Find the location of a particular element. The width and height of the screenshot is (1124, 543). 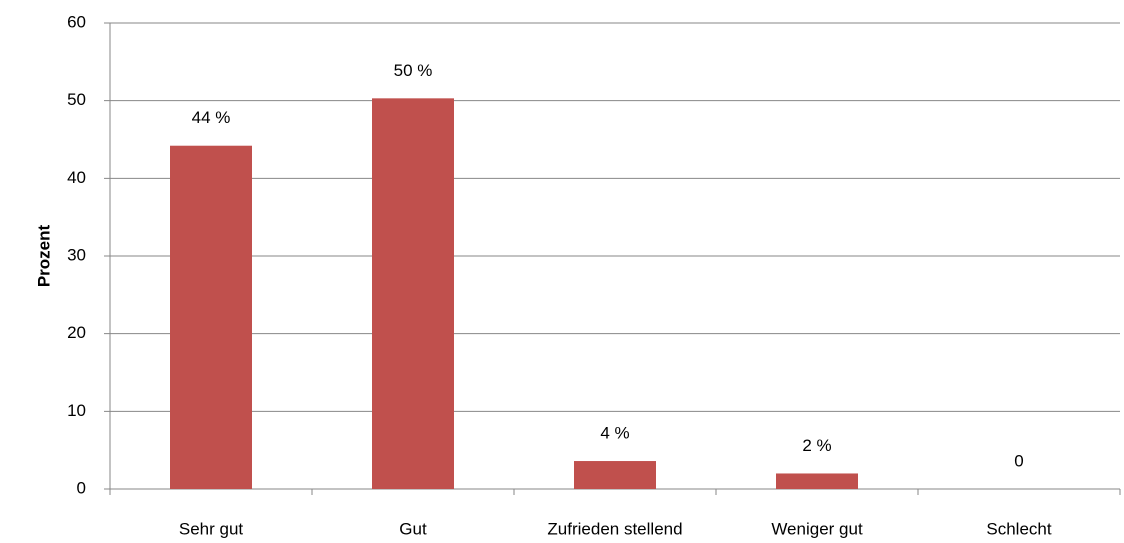

x-tick-label: Weniger gut is located at coordinates (817, 528).